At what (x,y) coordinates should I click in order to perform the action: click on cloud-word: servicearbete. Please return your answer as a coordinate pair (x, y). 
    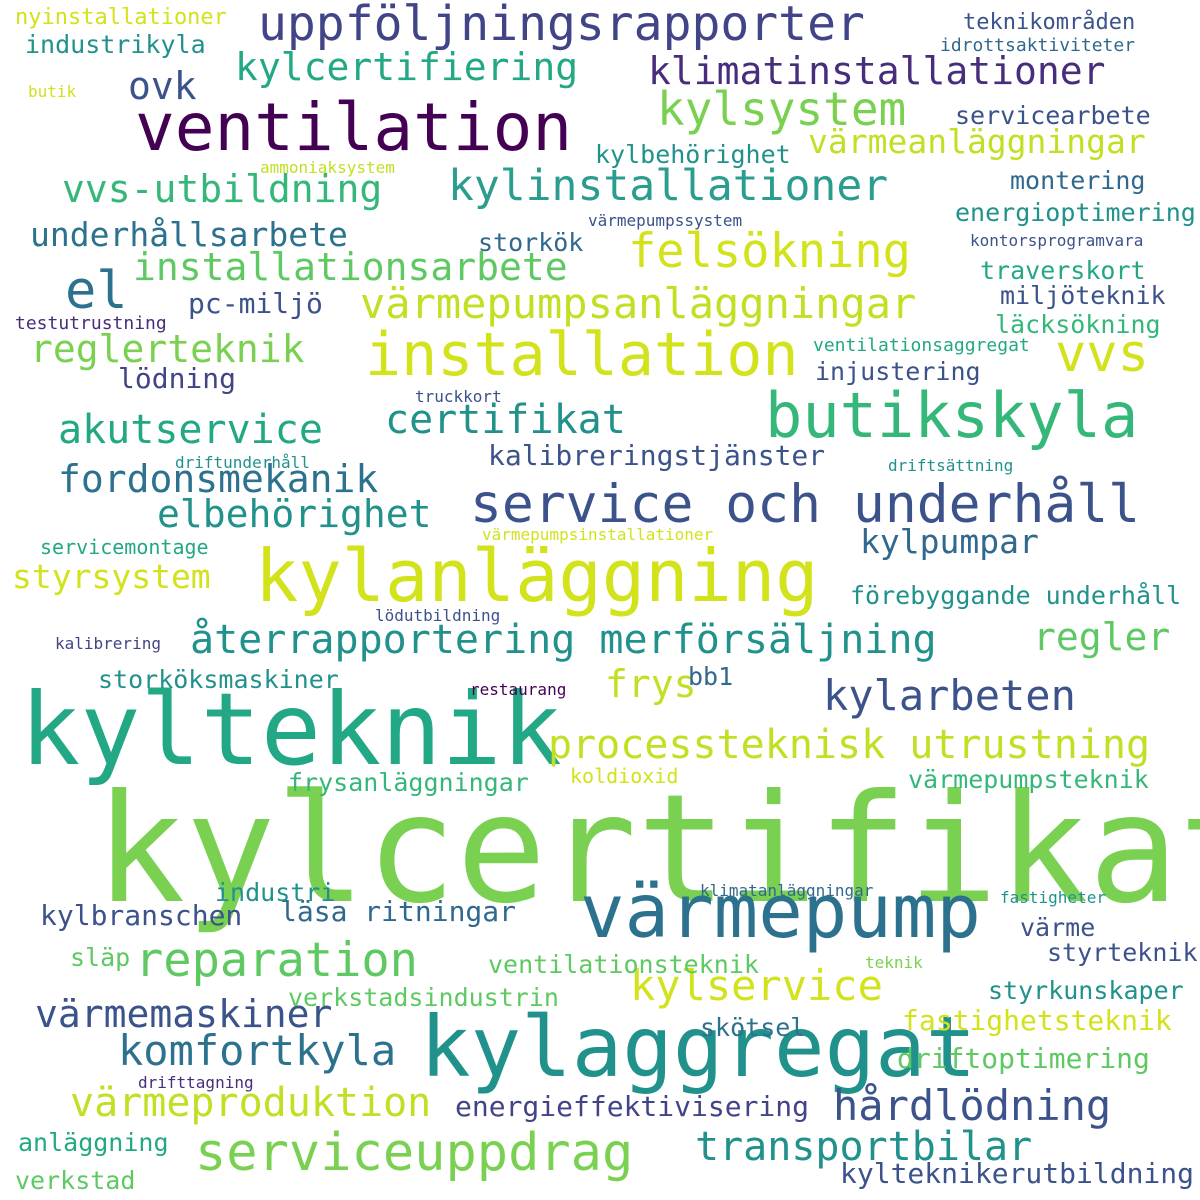
    Looking at the image, I should click on (1053, 115).